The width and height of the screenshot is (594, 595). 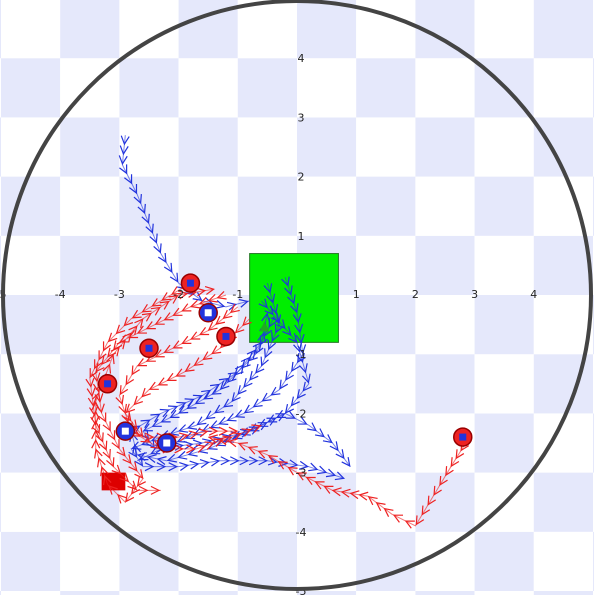 What do you see at coordinates (178, 294) in the screenshot?
I see `x-tick-label: -2` at bounding box center [178, 294].